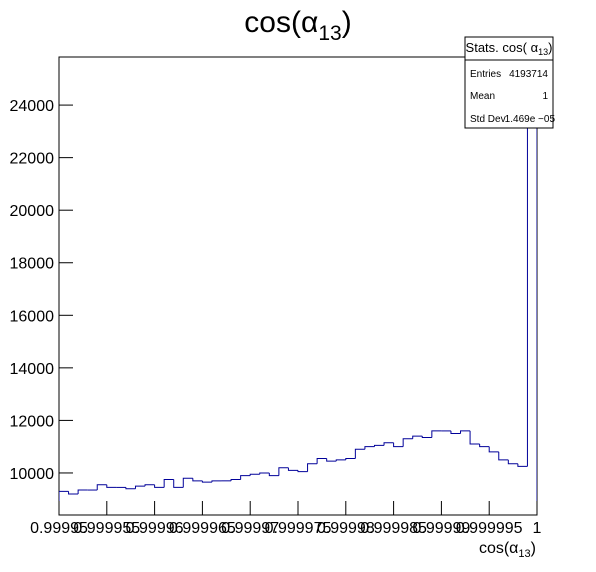 Image resolution: width=596 pixels, height=572 pixels. Describe the element at coordinates (106, 528) in the screenshot. I see `x-tick-label: 0.999955` at that location.